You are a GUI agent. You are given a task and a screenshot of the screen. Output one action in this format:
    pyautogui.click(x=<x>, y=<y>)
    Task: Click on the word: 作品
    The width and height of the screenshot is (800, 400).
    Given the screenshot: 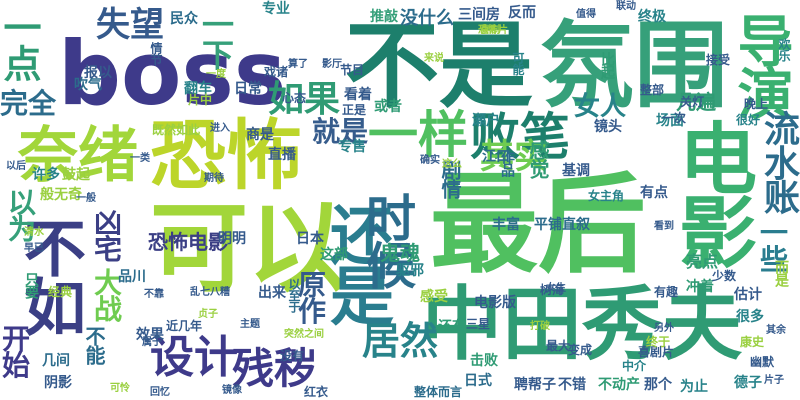 What is the action you would take?
    pyautogui.click(x=507, y=163)
    